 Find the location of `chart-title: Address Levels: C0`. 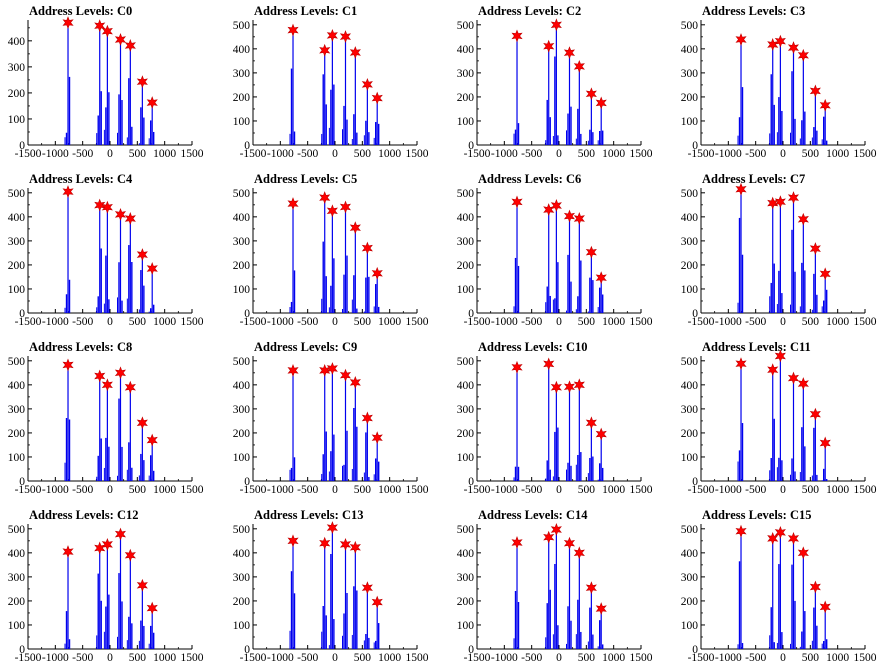

chart-title: Address Levels: C0 is located at coordinates (80, 11).